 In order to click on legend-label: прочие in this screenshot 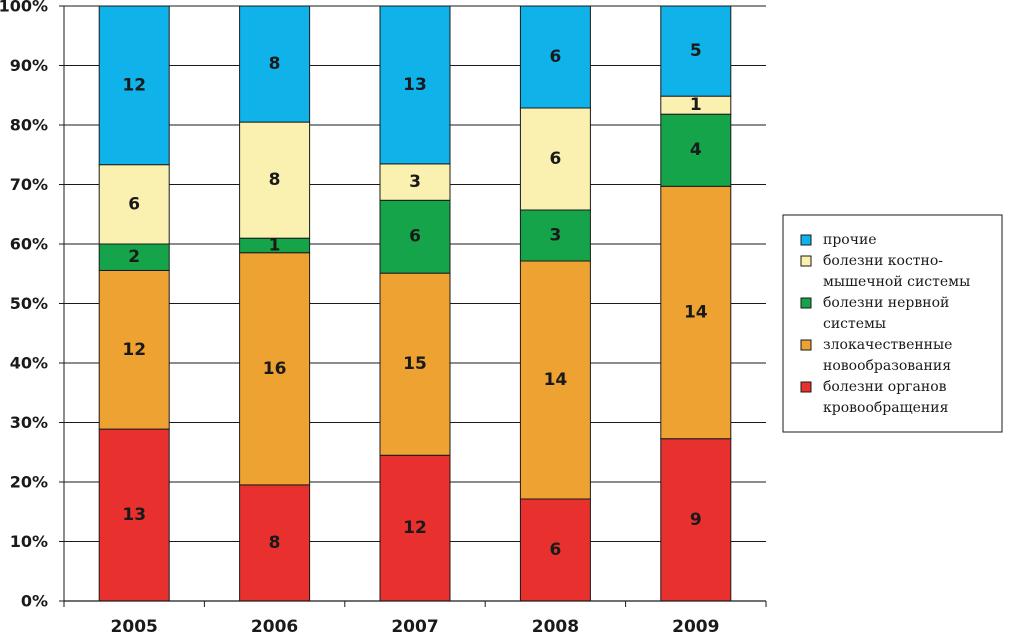, I will do `click(850, 240)`.